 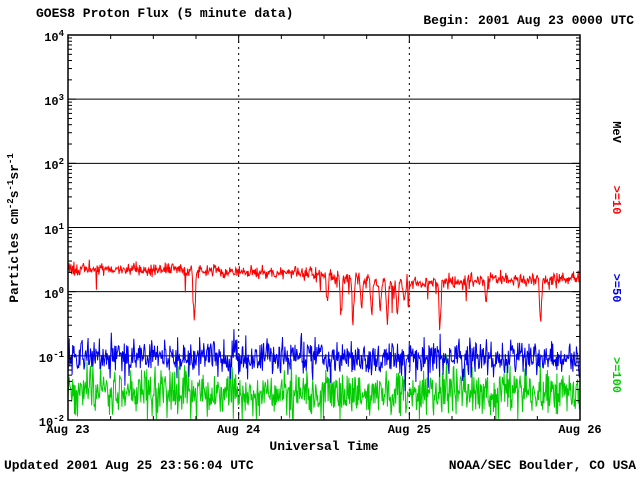 I want to click on right-axis-series-label: >=100, so click(x=616, y=375).